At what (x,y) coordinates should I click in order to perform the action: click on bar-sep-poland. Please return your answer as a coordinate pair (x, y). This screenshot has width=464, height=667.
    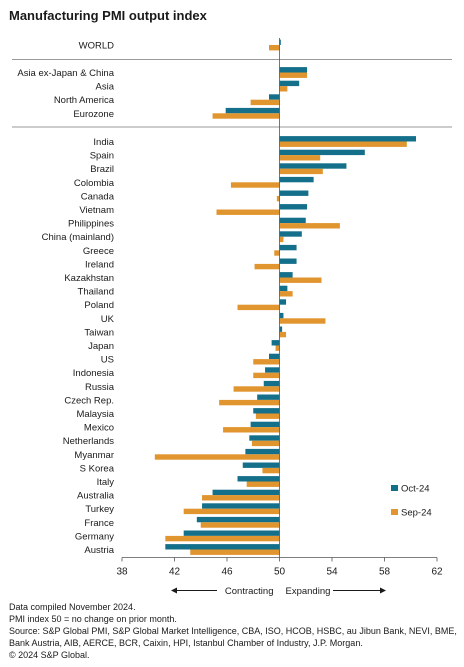
    Looking at the image, I should click on (258, 307).